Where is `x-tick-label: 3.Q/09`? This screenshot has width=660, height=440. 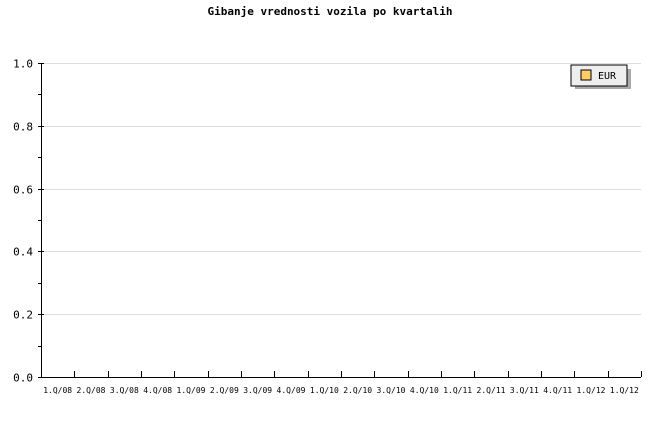 x-tick-label: 3.Q/09 is located at coordinates (257, 390).